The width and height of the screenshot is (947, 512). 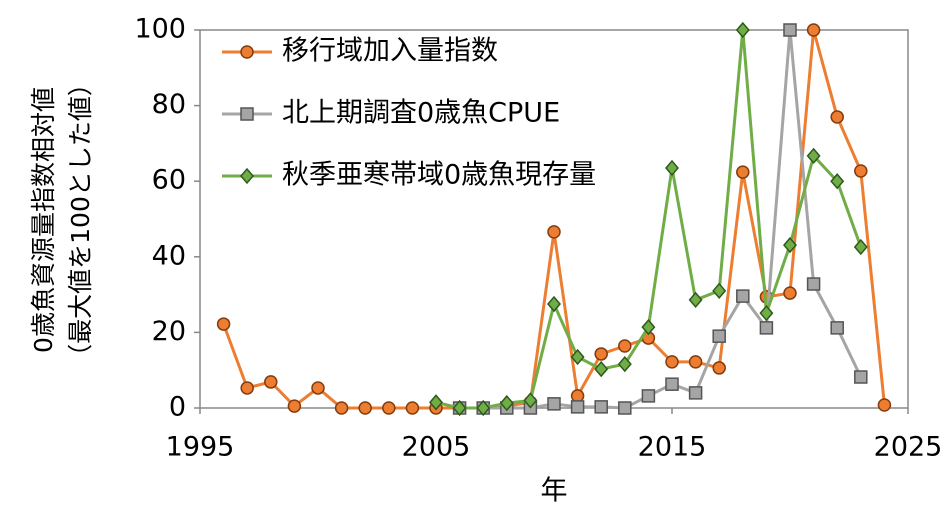 What do you see at coordinates (160, 29) in the screenshot?
I see `y-tick-label: 100` at bounding box center [160, 29].